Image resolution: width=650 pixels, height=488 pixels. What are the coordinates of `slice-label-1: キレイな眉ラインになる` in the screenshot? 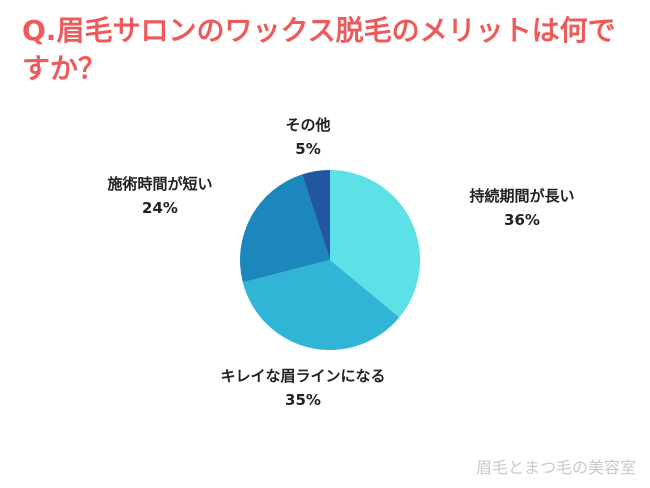 It's located at (302, 376).